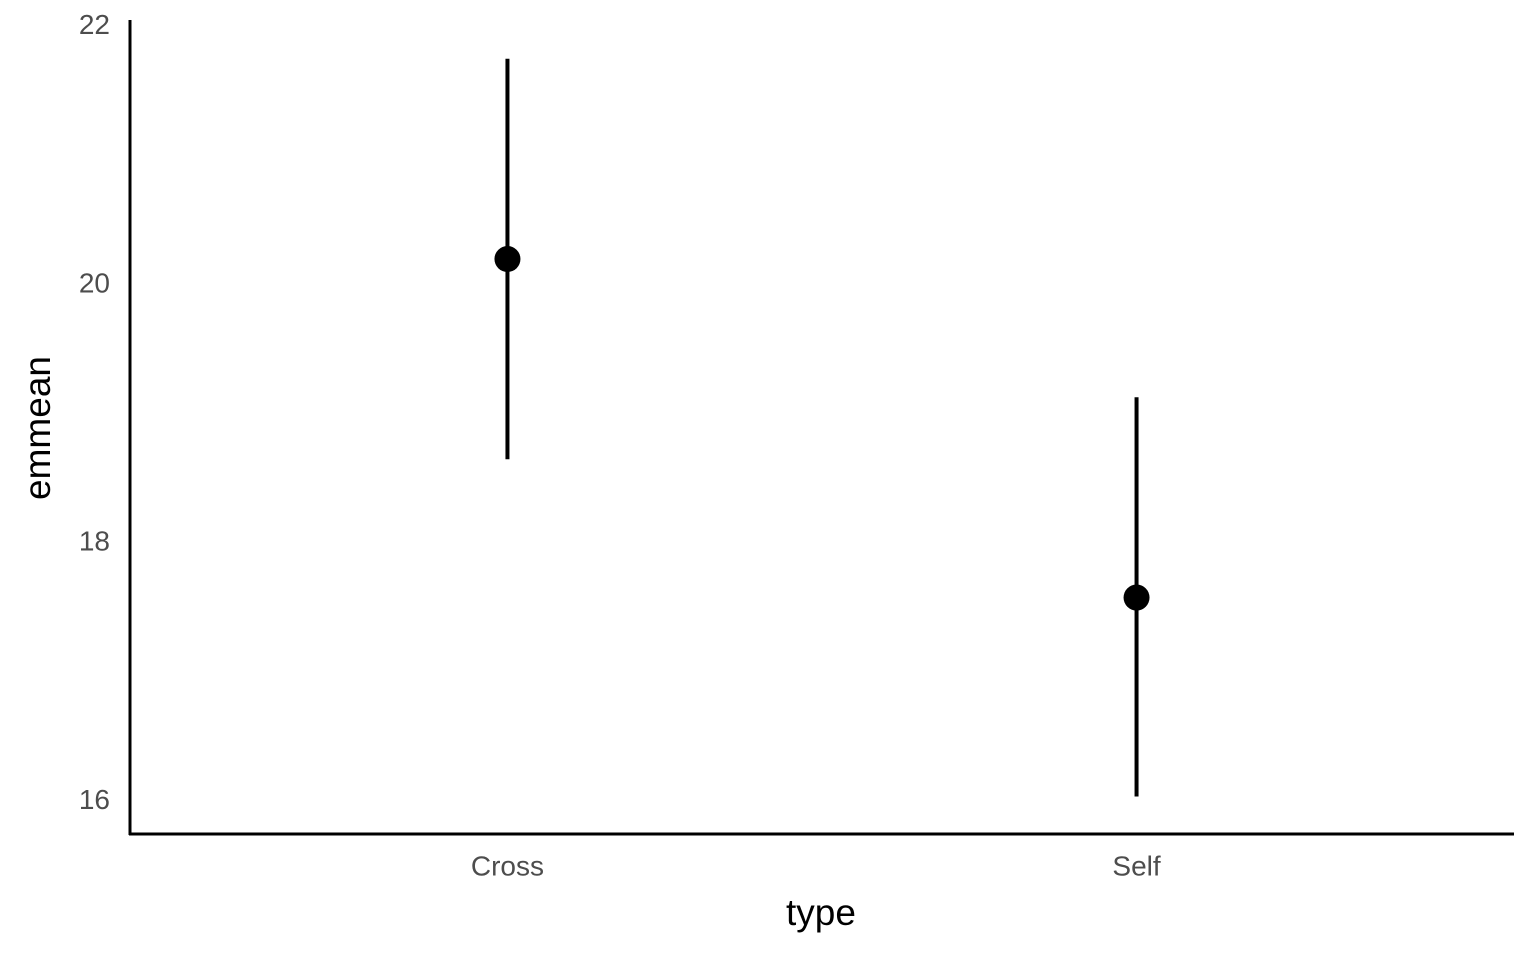  Describe the element at coordinates (94, 799) in the screenshot. I see `y-tick-label: 16` at that location.